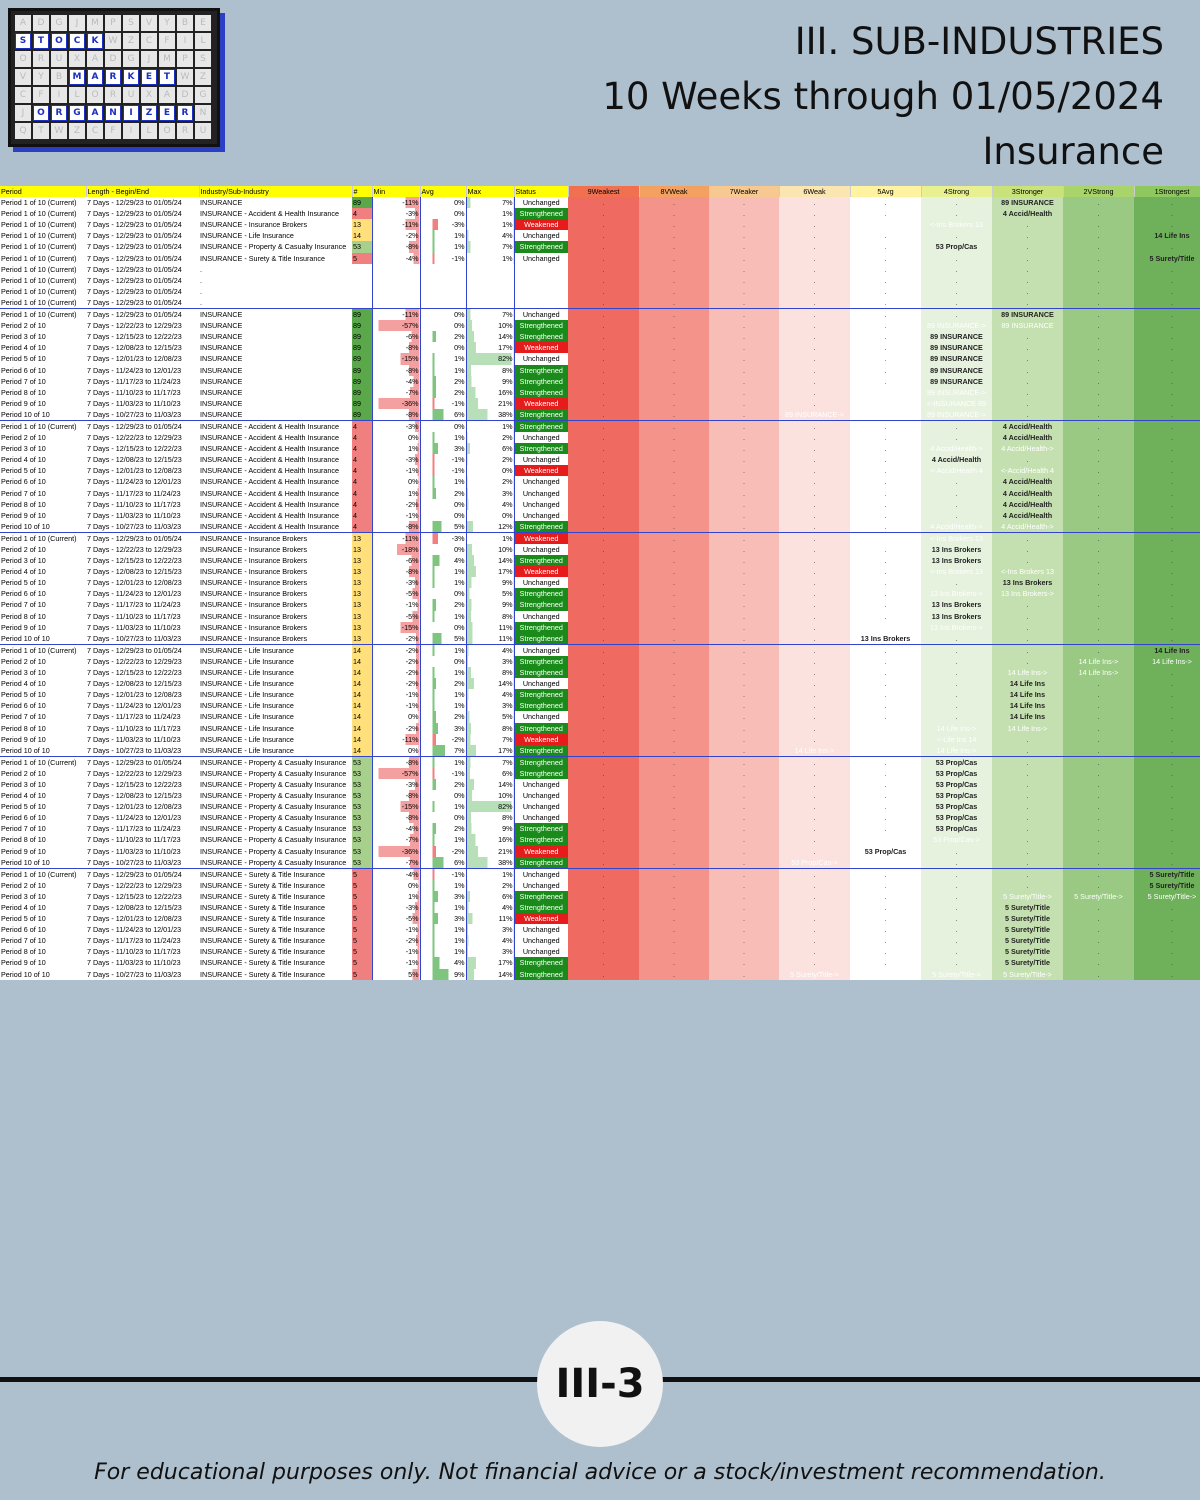 The height and width of the screenshot is (1500, 1200). I want to click on max-cell: 82%, so click(489, 359).